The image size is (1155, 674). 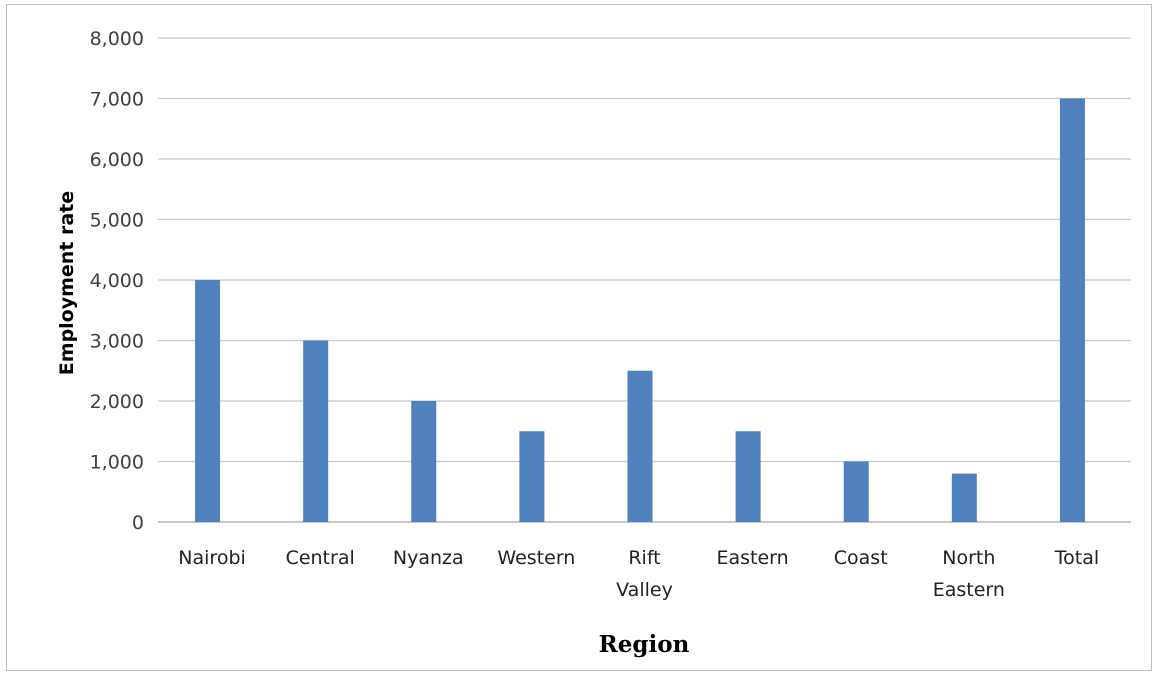 I want to click on y-tick-label: 2,000, so click(x=117, y=402).